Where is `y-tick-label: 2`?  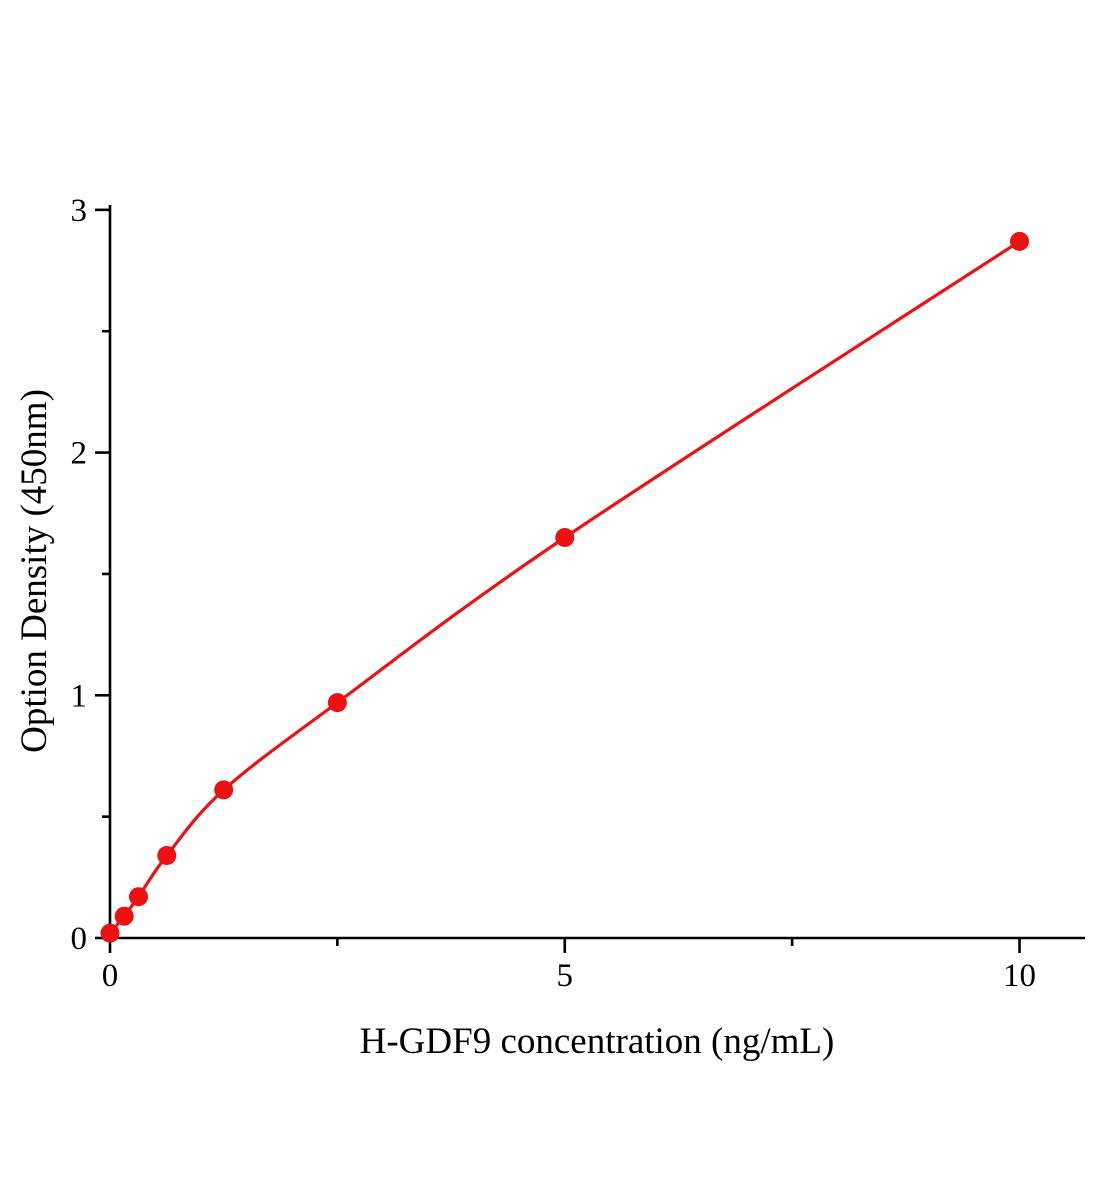
y-tick-label: 2 is located at coordinates (79, 454).